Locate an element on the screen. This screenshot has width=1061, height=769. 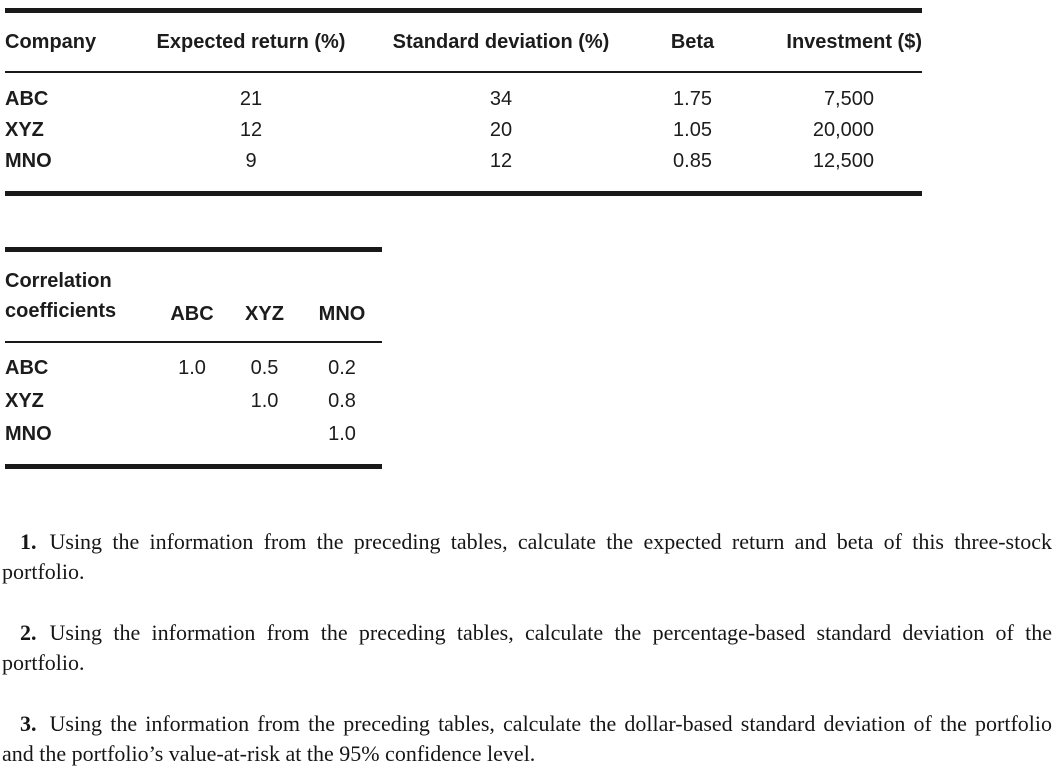
table-row: MNO 1.0 is located at coordinates (193, 442).